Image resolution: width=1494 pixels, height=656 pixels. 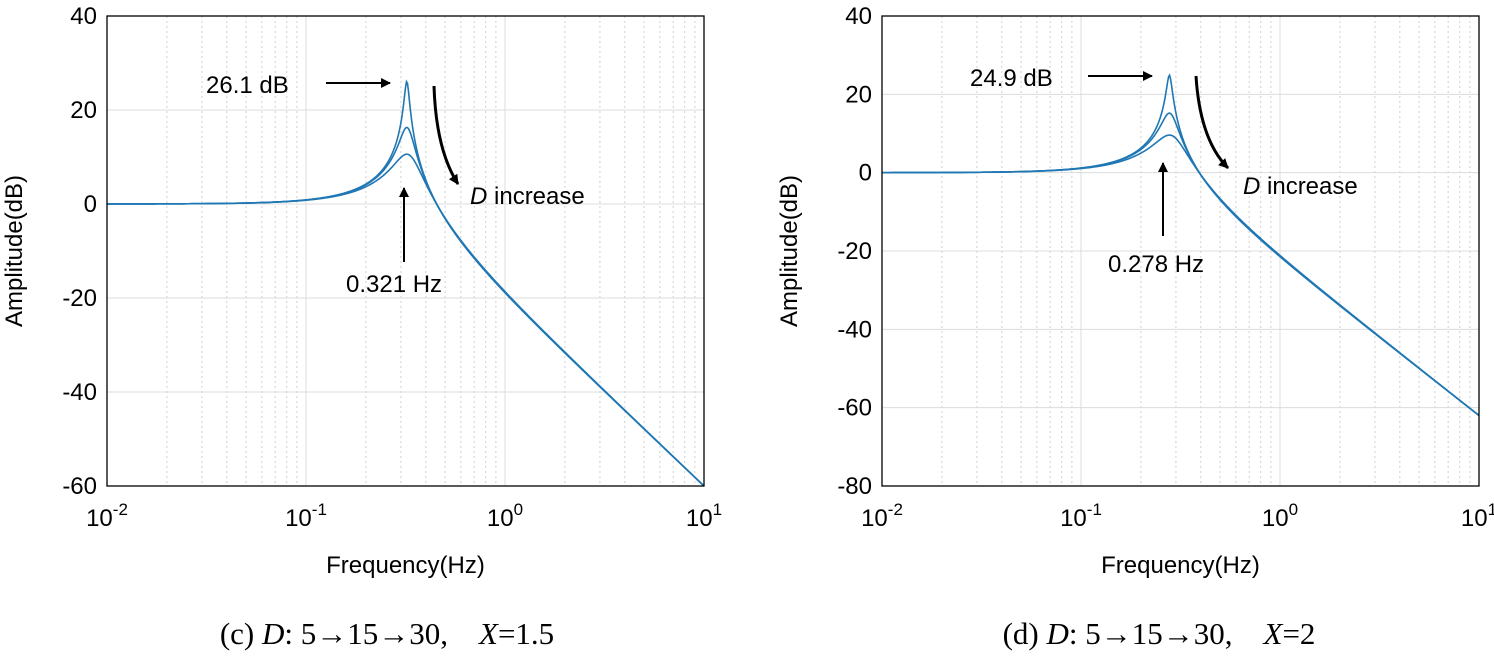 I want to click on caption-d-var: D, so click(x=1057, y=633).